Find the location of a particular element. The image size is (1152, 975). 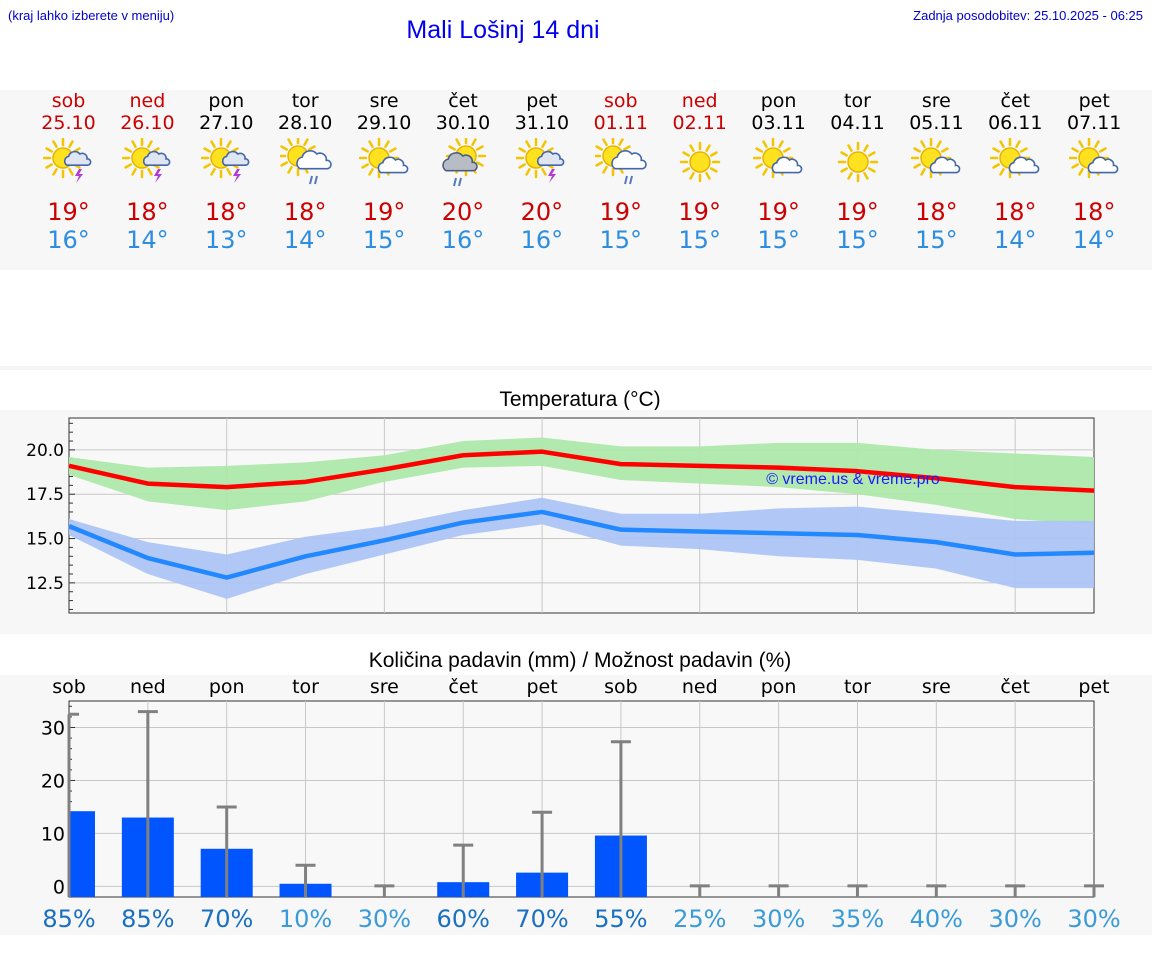

day-date: 25.10 is located at coordinates (68, 123).